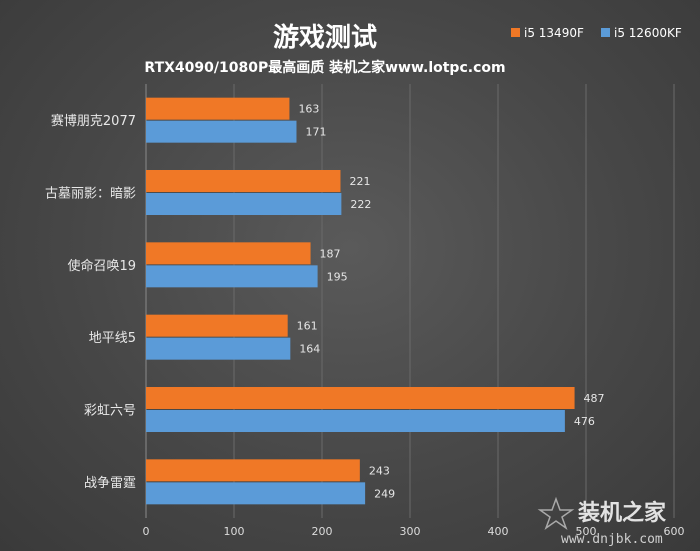  What do you see at coordinates (234, 531) in the screenshot?
I see `x-tick-label: 100` at bounding box center [234, 531].